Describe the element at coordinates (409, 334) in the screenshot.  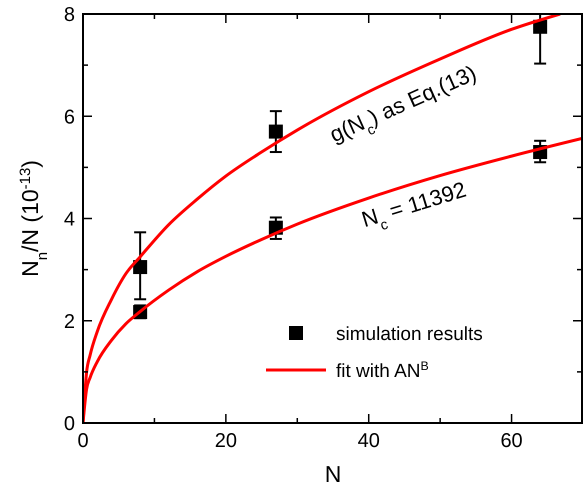
I see `legend-label: simulation results` at that location.